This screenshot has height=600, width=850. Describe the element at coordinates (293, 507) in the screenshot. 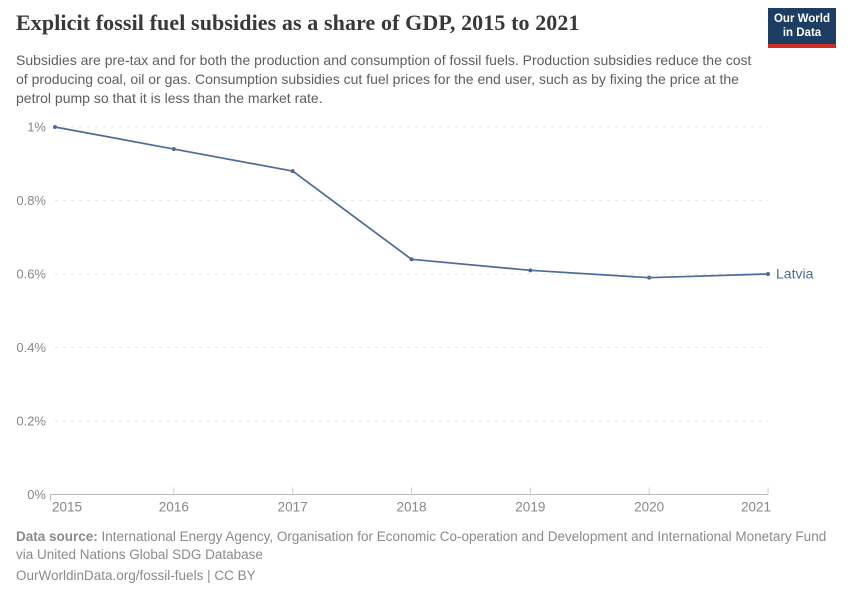

I see `x-axis-tick-label: 2017` at that location.